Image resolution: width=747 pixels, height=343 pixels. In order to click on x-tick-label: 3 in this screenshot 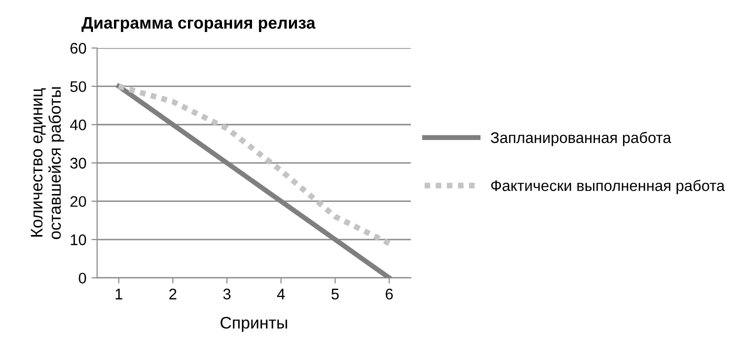, I will do `click(227, 294)`.